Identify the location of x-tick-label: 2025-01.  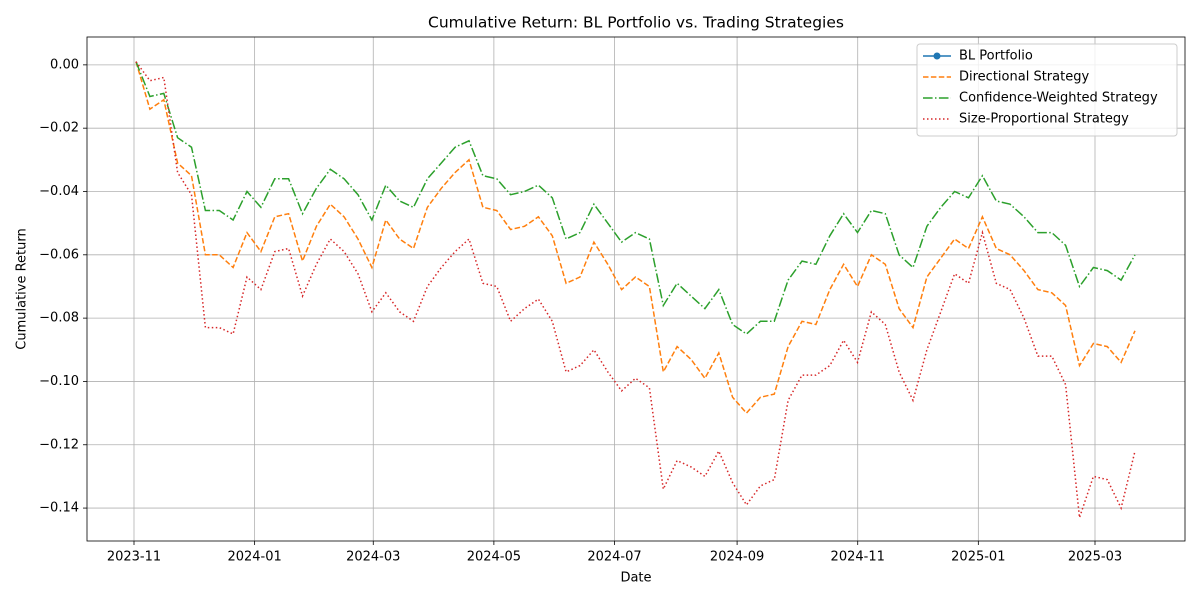
(978, 557).